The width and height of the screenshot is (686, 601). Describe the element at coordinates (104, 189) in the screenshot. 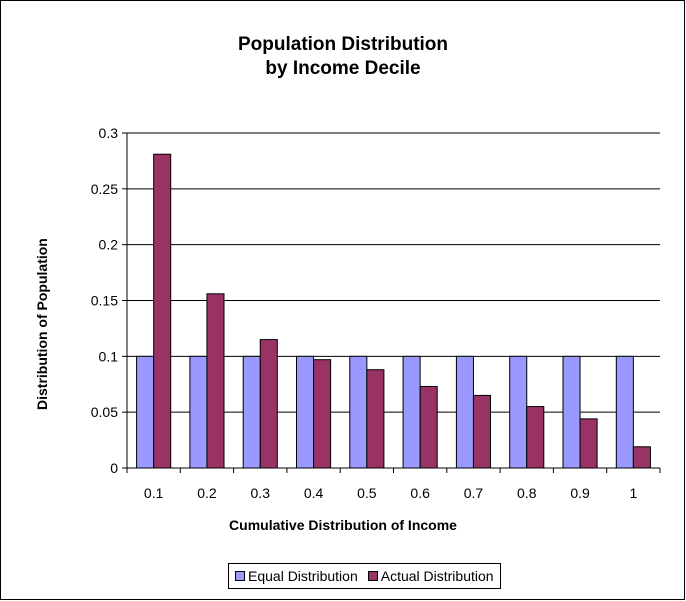

I see `y-tick-label: 0.25` at that location.